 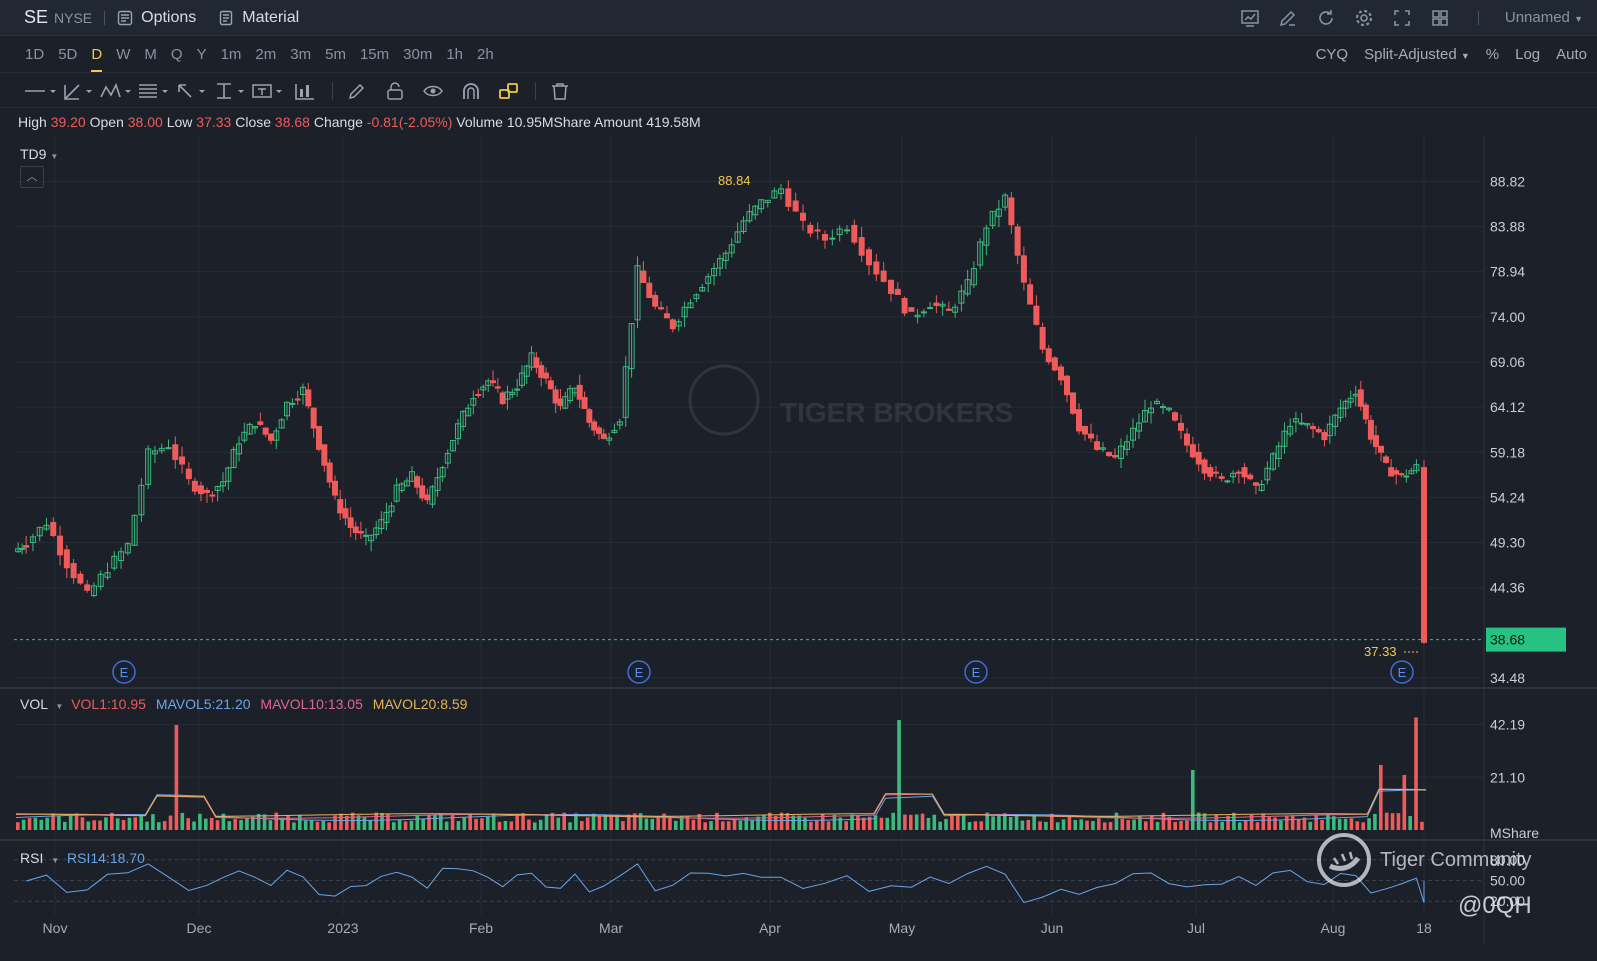 I want to click on period-tab-2h: 2h, so click(x=485, y=54).